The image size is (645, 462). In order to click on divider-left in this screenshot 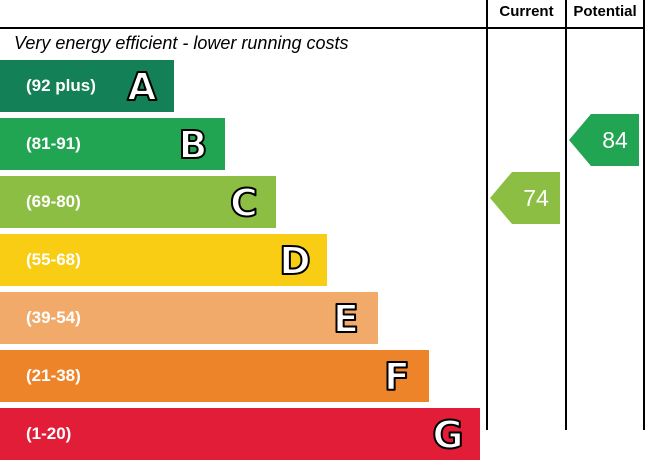, I will do `click(487, 215)`.